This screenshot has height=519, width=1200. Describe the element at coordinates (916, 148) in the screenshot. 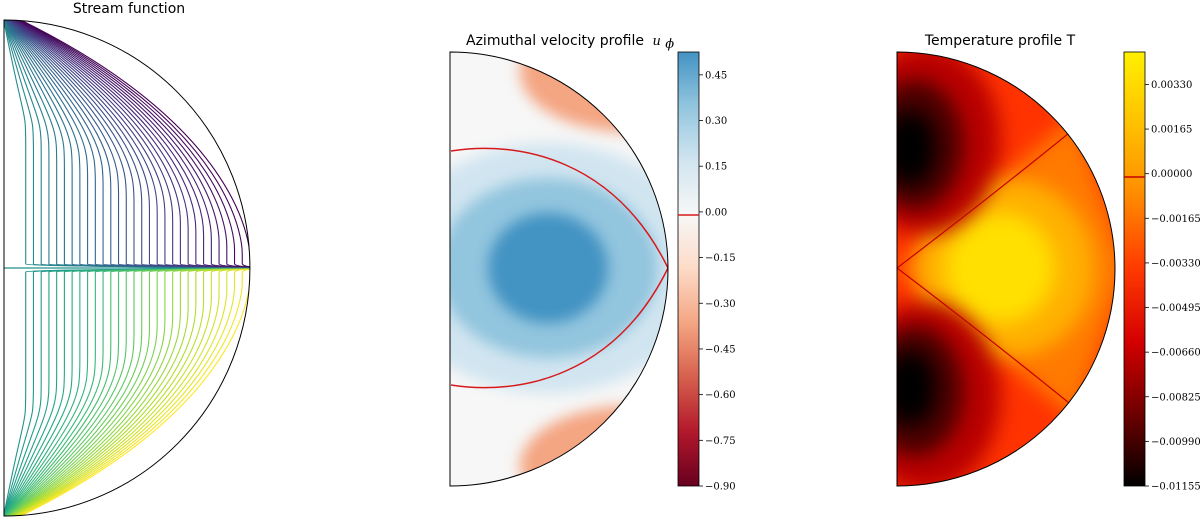

I see `temperature-cold-north-core` at that location.